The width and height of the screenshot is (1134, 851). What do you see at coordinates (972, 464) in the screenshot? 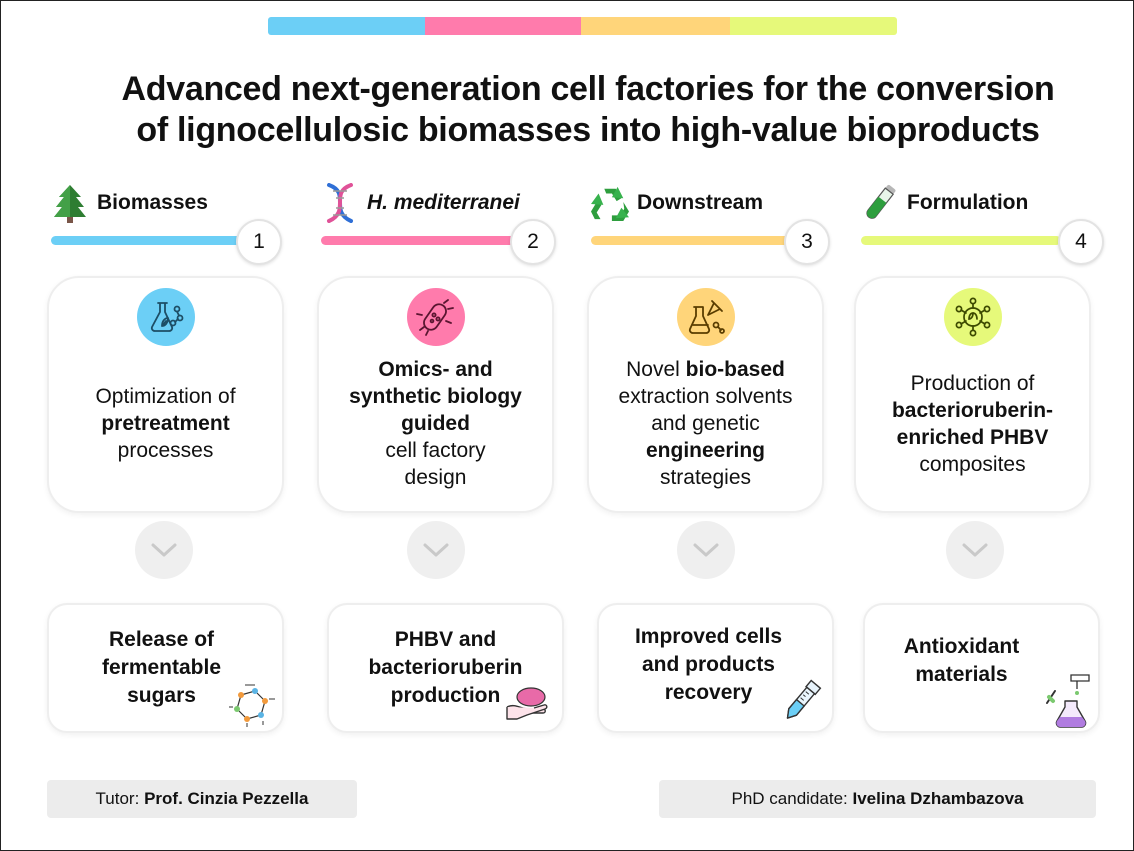
I see `desc-part: composites` at bounding box center [972, 464].